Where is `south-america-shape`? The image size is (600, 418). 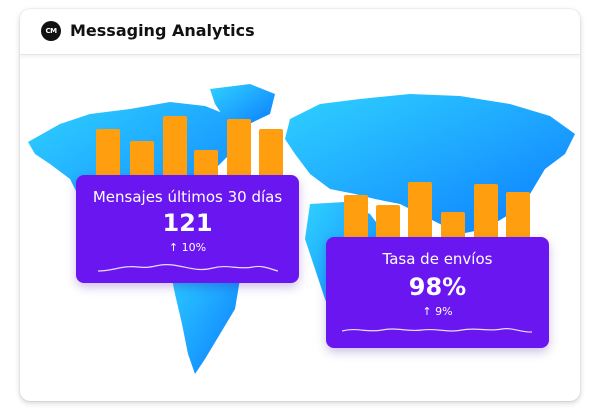 south-america-shape is located at coordinates (205, 314).